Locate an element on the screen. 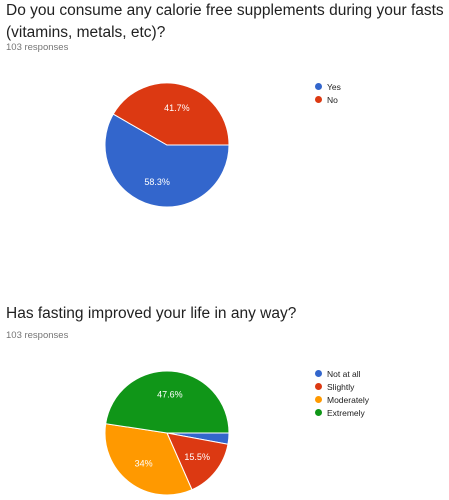 The image size is (449, 500). slice-data-label: 58.3% is located at coordinates (157, 182).